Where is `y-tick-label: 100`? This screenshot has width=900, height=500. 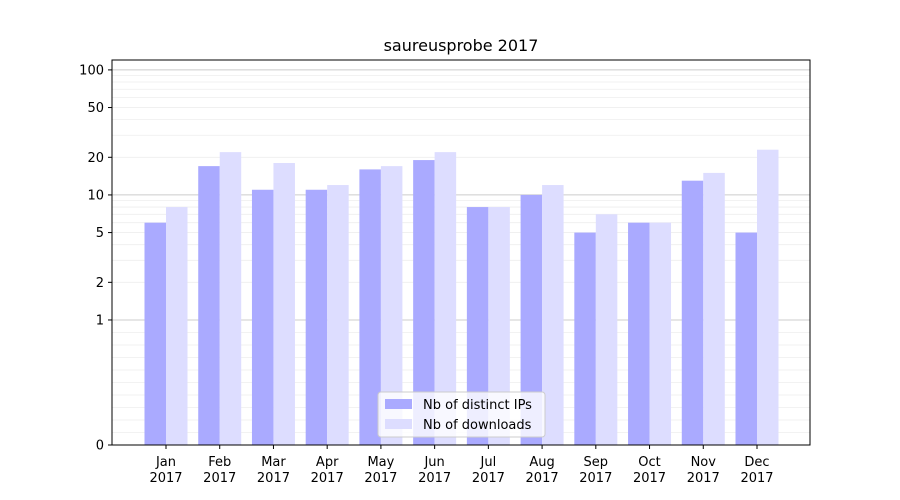 y-tick-label: 100 is located at coordinates (91, 70).